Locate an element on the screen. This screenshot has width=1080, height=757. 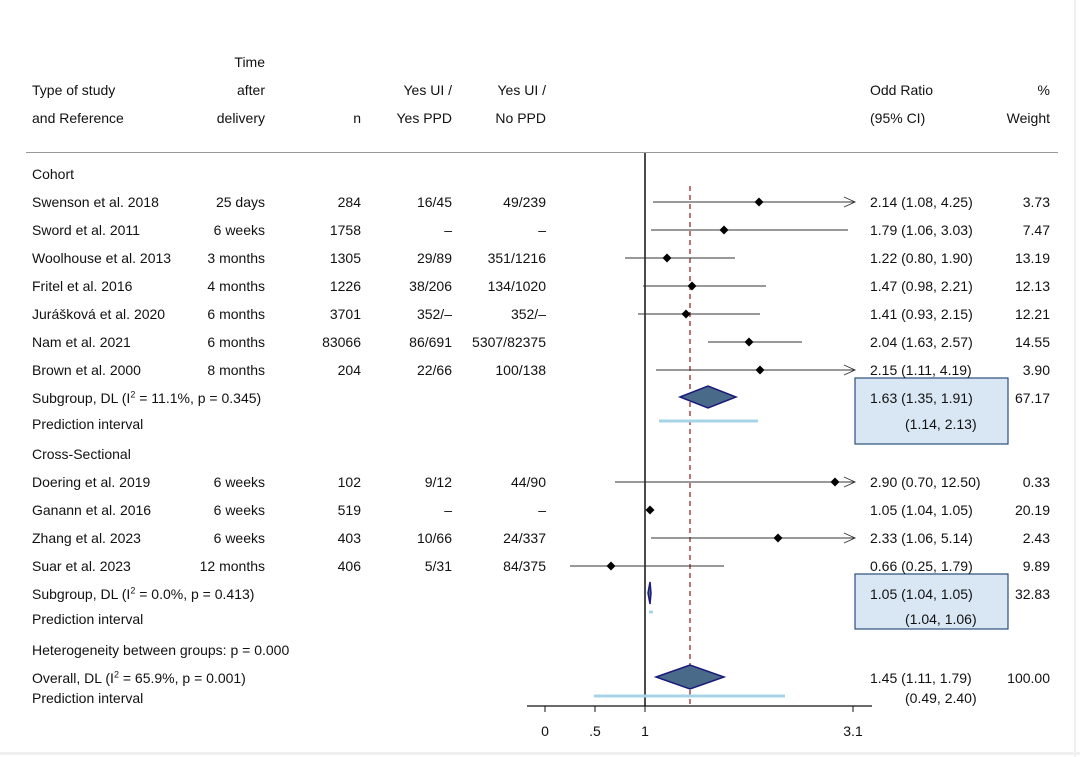
study-name: Jurášková et al. 2020 is located at coordinates (99, 314).